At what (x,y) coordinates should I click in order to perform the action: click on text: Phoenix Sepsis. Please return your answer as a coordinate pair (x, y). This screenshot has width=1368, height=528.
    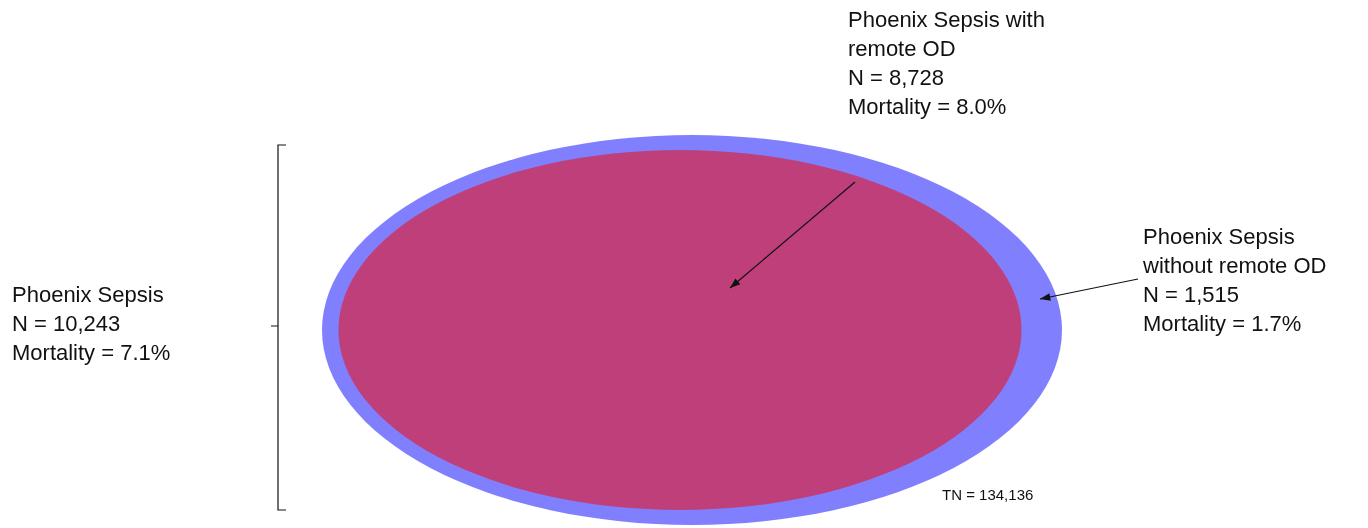
    Looking at the image, I should click on (88, 295).